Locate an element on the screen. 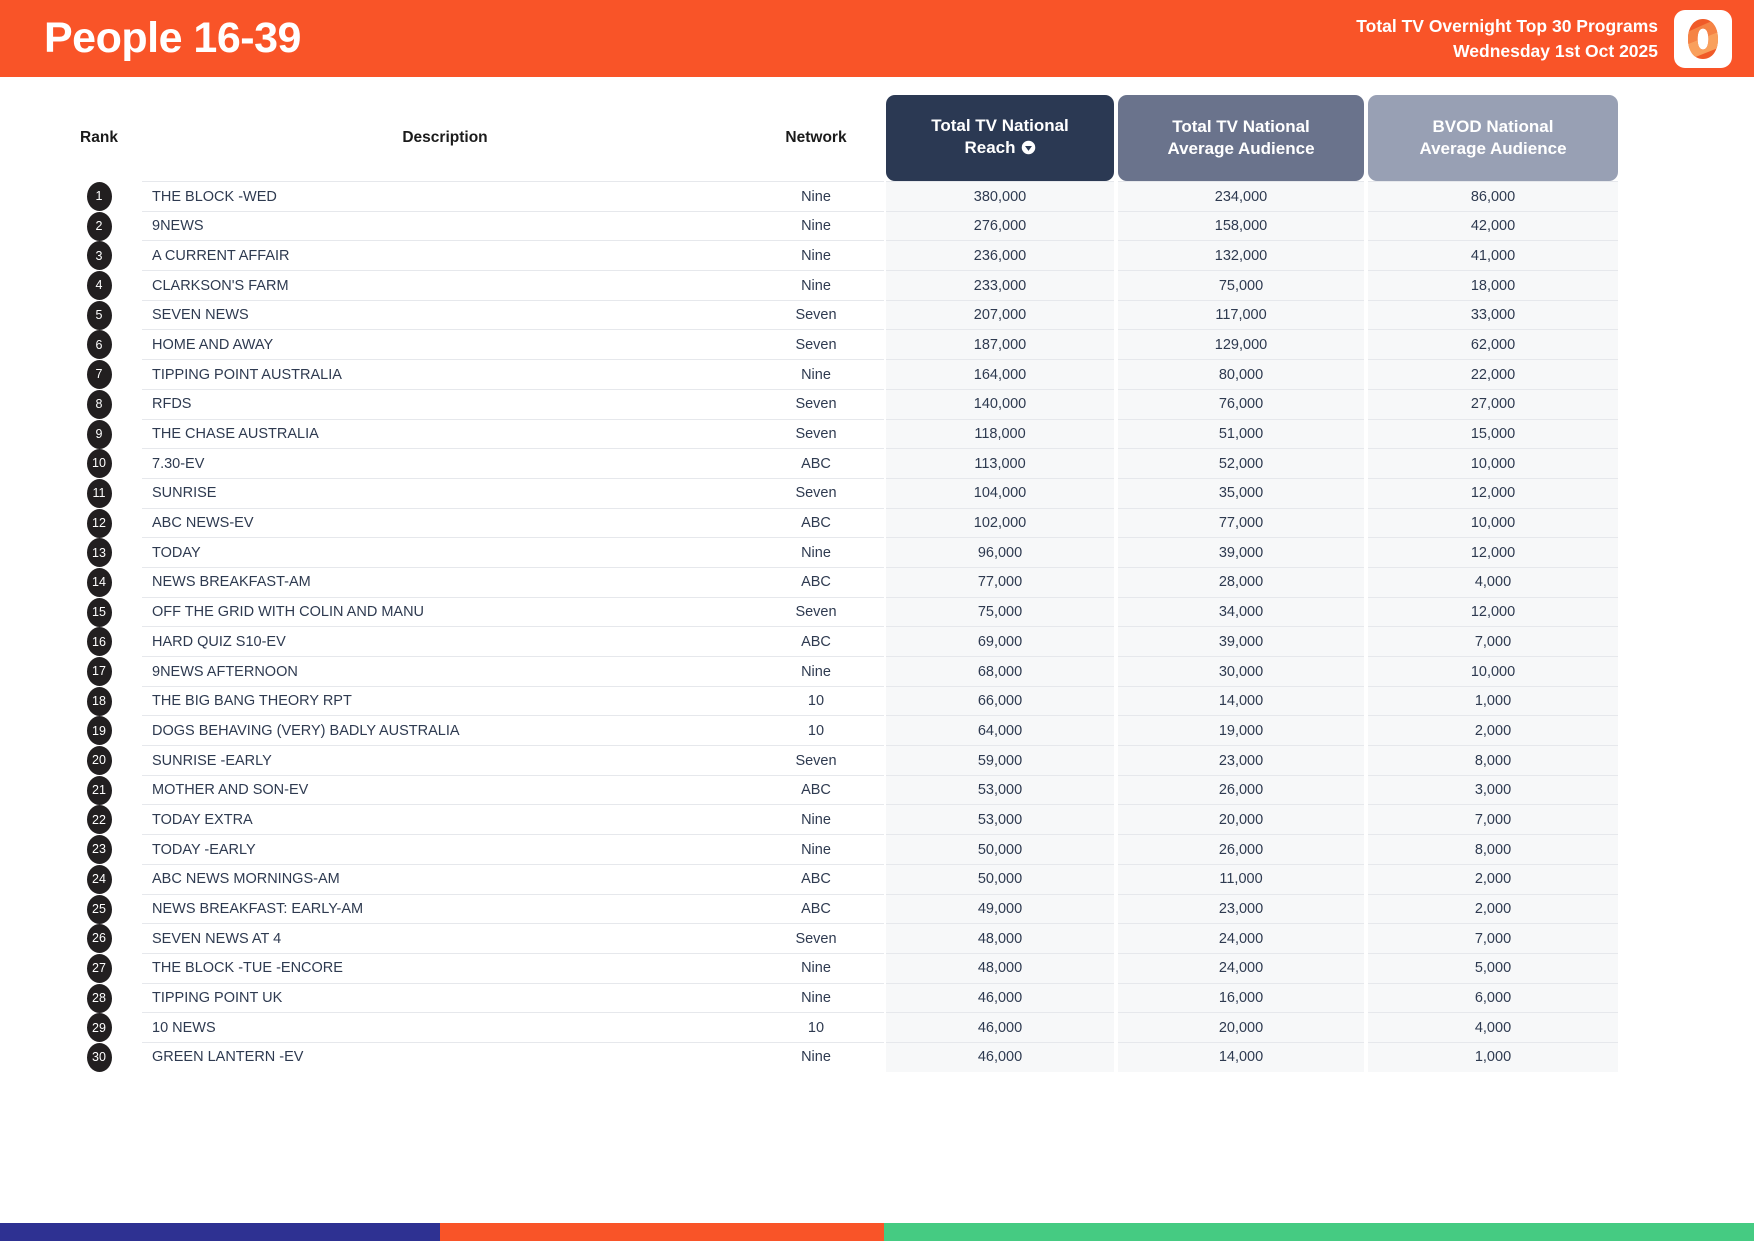 The width and height of the screenshot is (1754, 1241). rank-badge: 23 is located at coordinates (99, 850).